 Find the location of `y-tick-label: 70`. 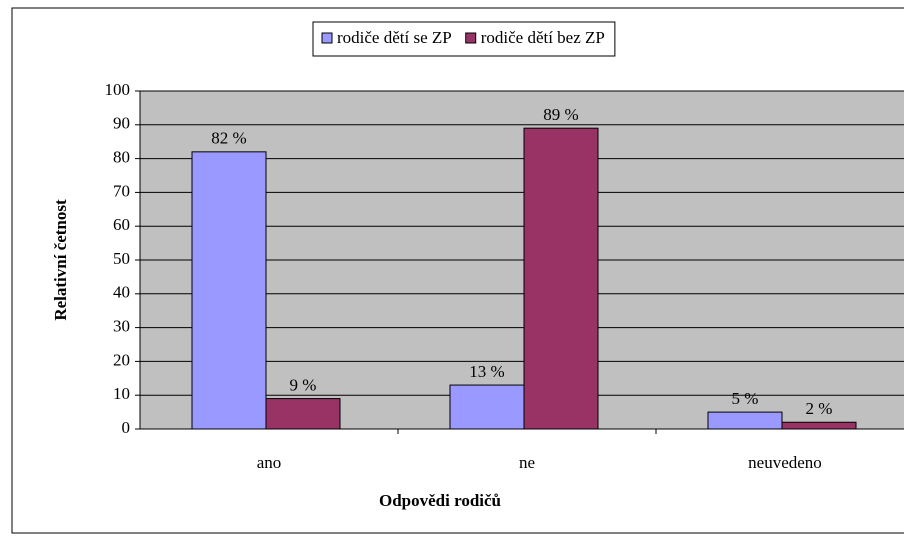

y-tick-label: 70 is located at coordinates (121, 190).